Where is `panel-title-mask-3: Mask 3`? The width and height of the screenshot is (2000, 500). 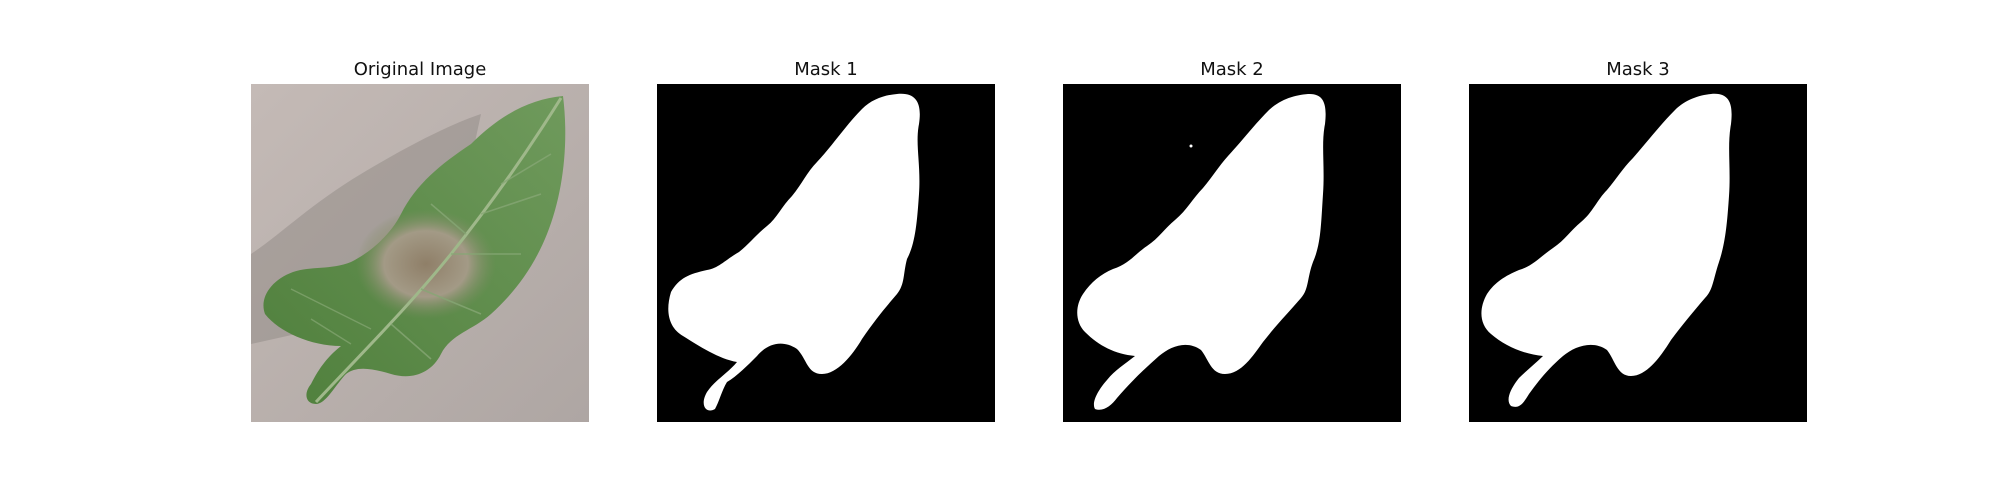 panel-title-mask-3: Mask 3 is located at coordinates (1638, 69).